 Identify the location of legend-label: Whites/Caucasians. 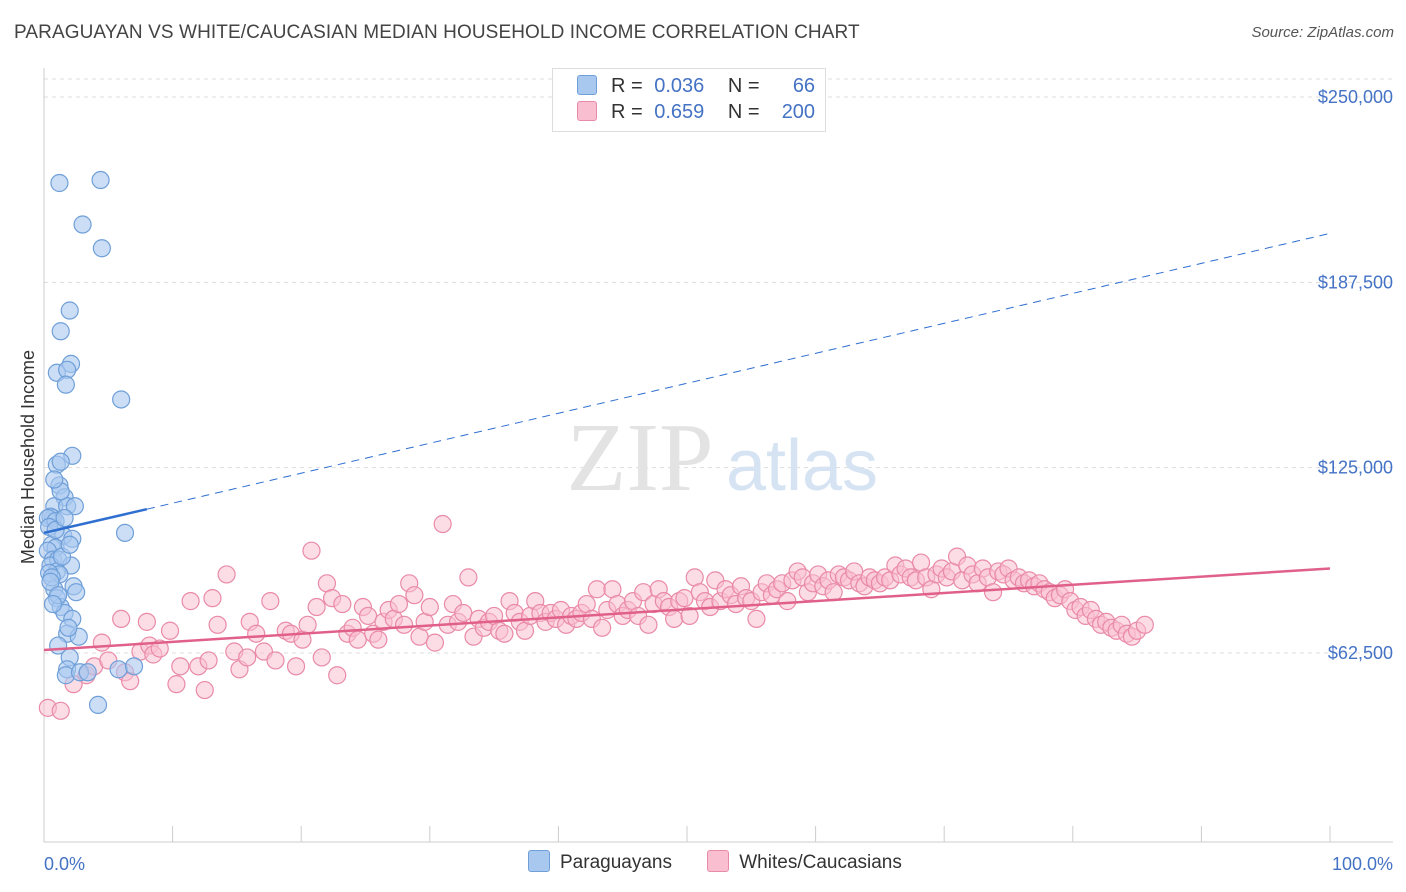
(820, 862).